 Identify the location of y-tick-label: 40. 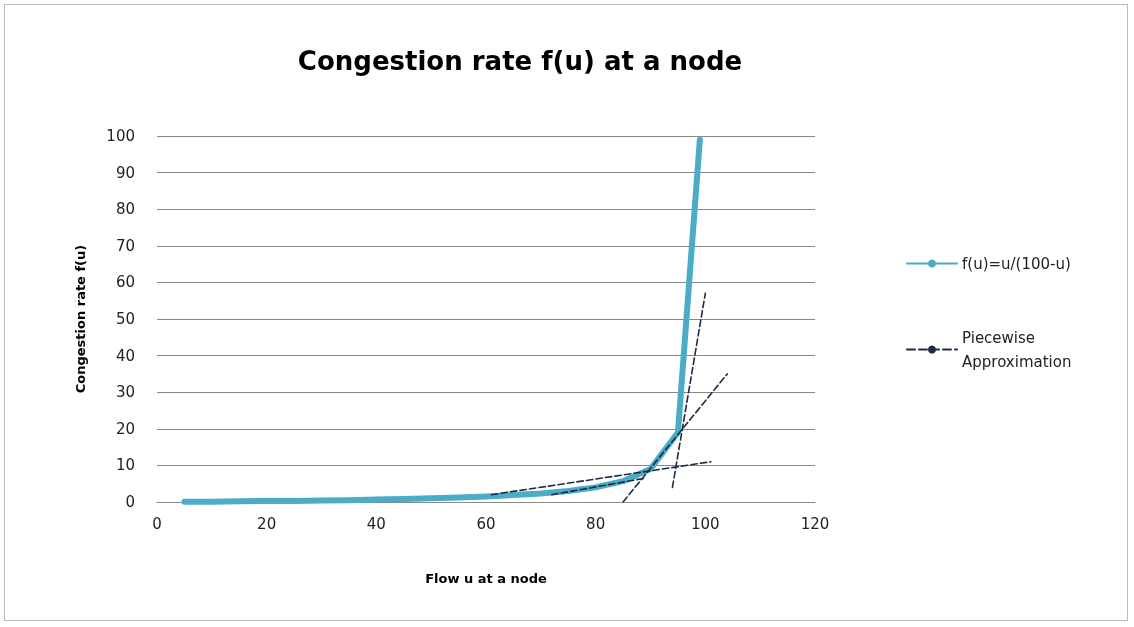
(125, 355).